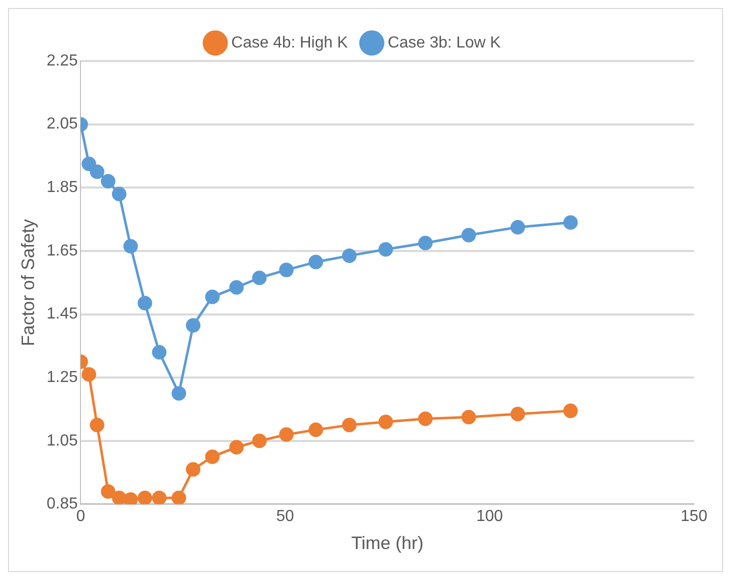 This screenshot has width=731, height=580. Describe the element at coordinates (694, 517) in the screenshot. I see `x-tick-label: 150` at that location.